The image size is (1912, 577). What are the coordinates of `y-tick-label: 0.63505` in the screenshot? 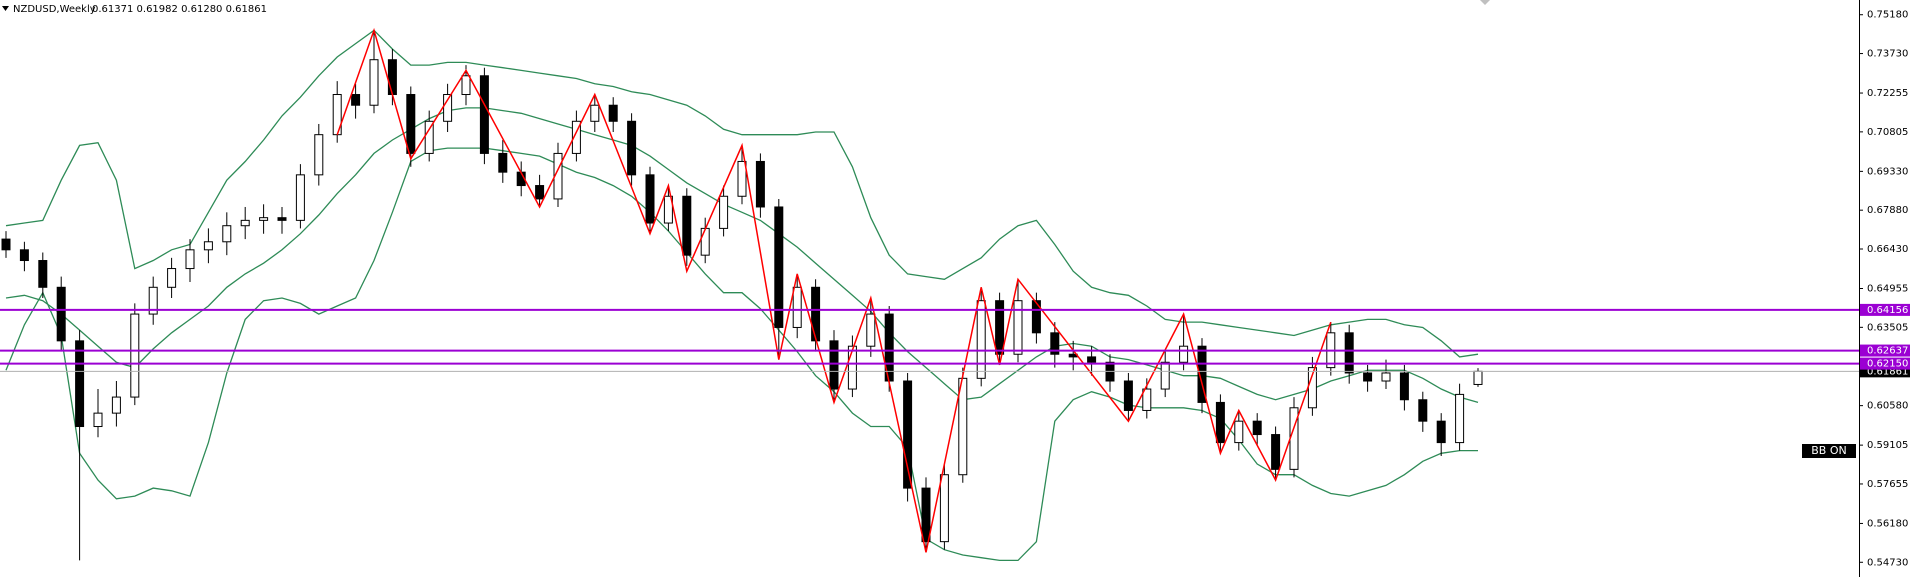 It's located at (1887, 327).